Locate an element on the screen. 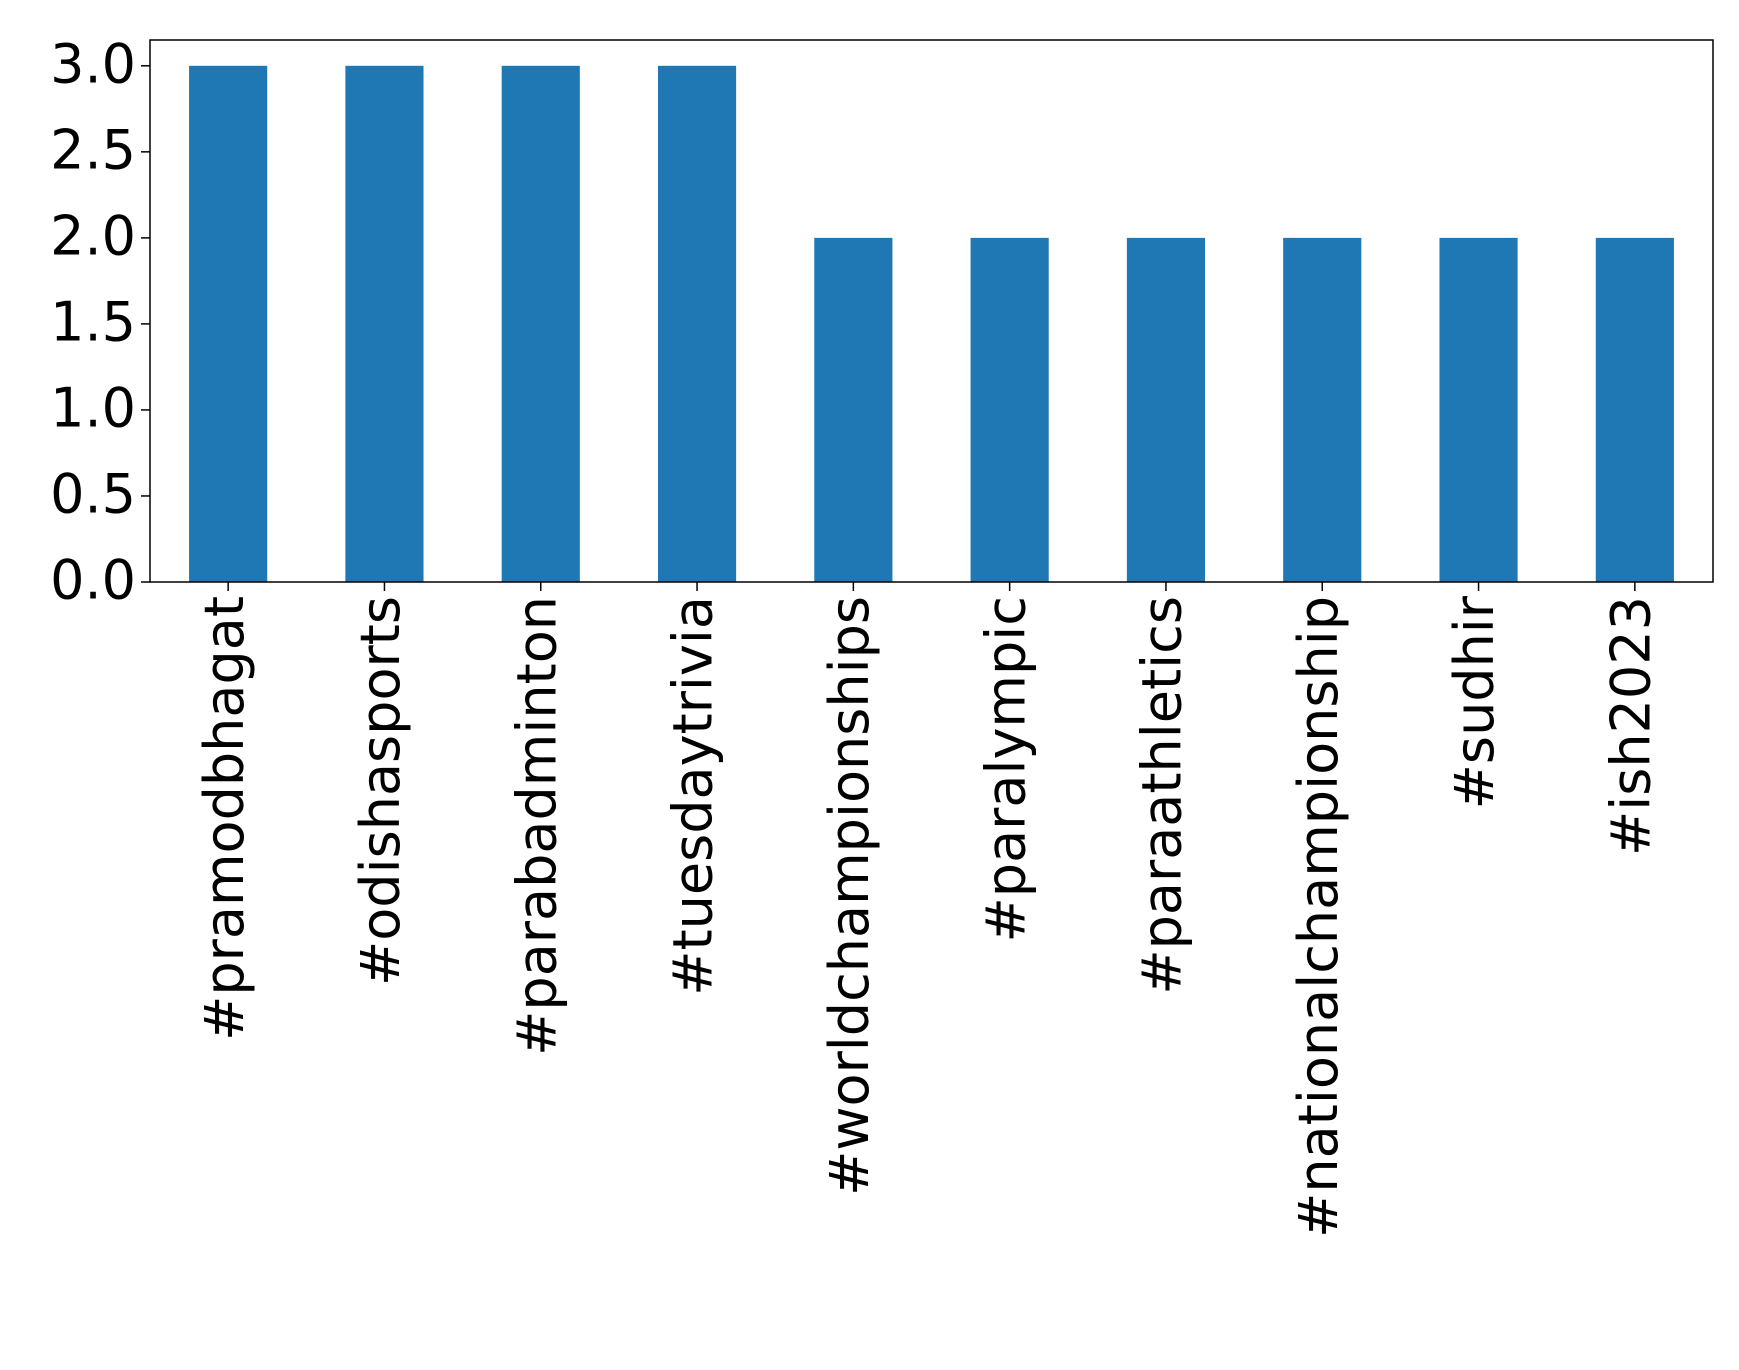  x-tick-label: #worldchampionships is located at coordinates (849, 896).